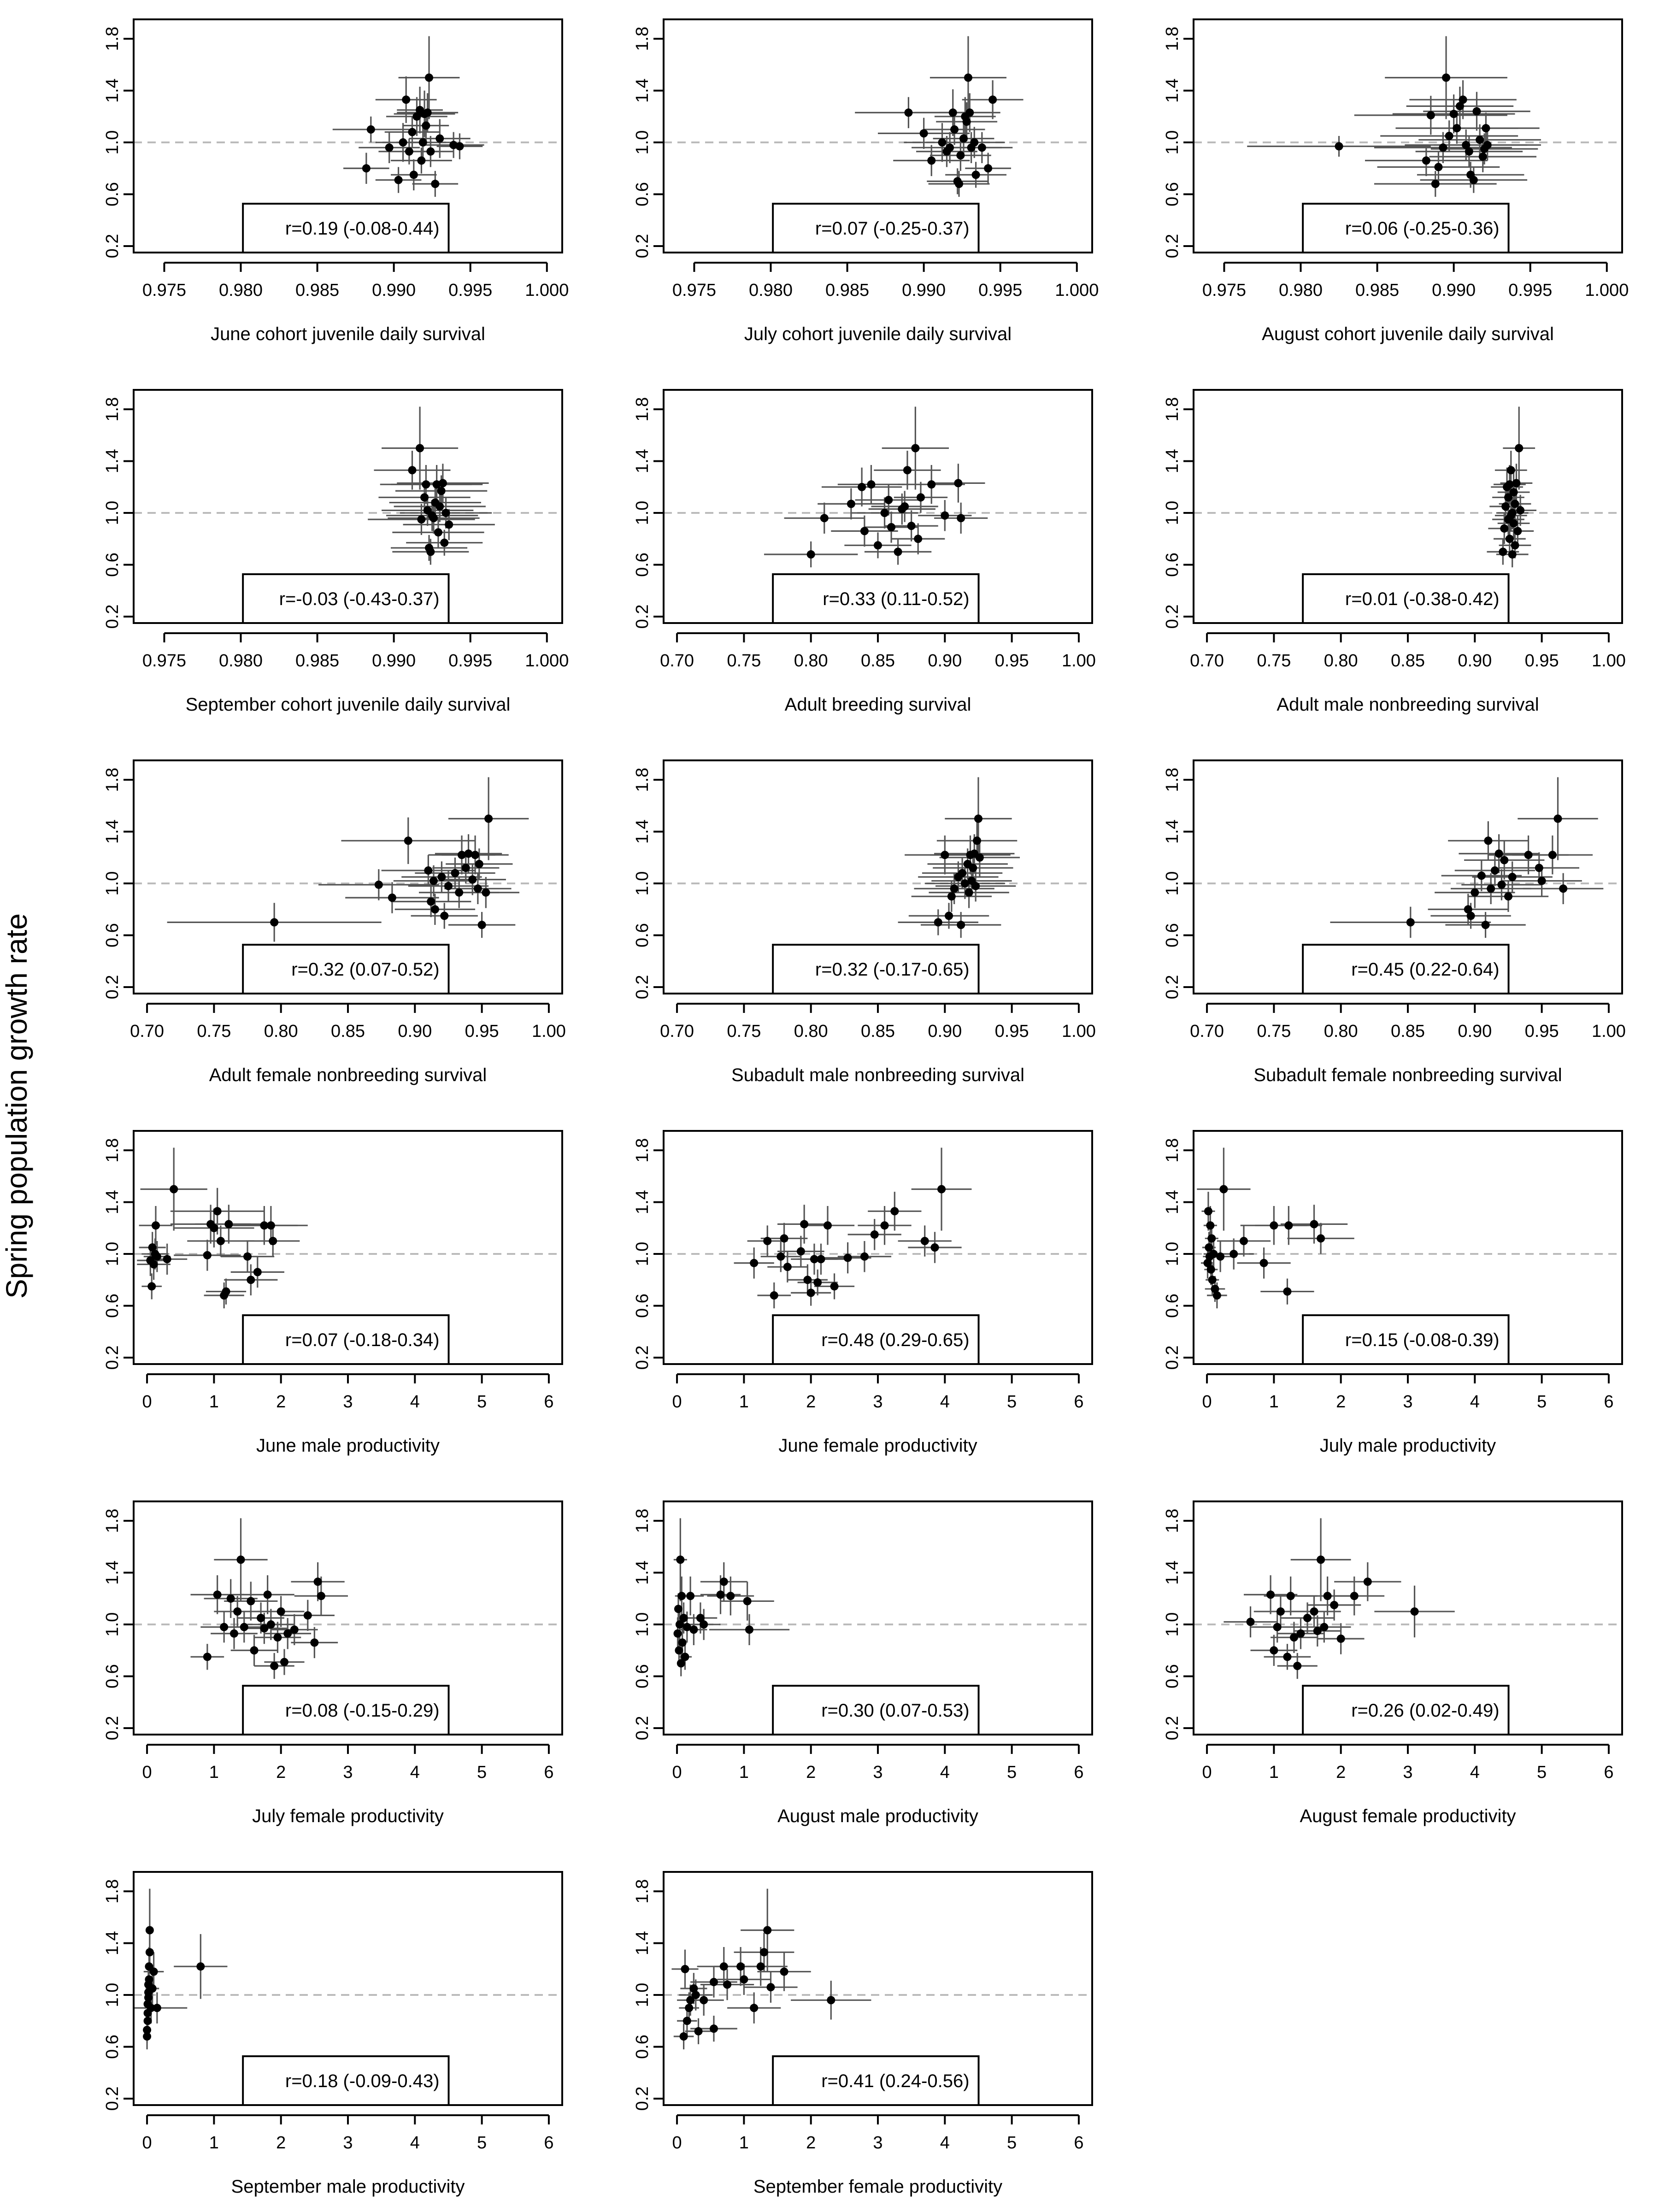 Image resolution: width=1659 pixels, height=2212 pixels. Describe the element at coordinates (164, 661) in the screenshot. I see `x-tick-label: 0.975` at that location.